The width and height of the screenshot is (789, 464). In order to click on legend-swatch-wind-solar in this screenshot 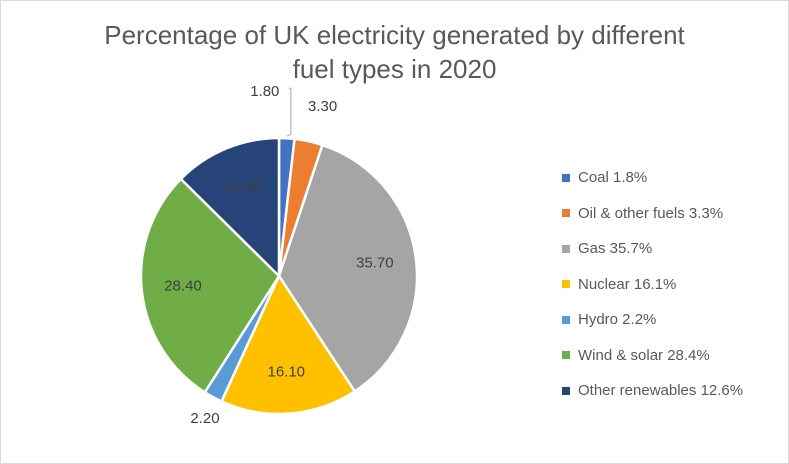, I will do `click(566, 355)`.